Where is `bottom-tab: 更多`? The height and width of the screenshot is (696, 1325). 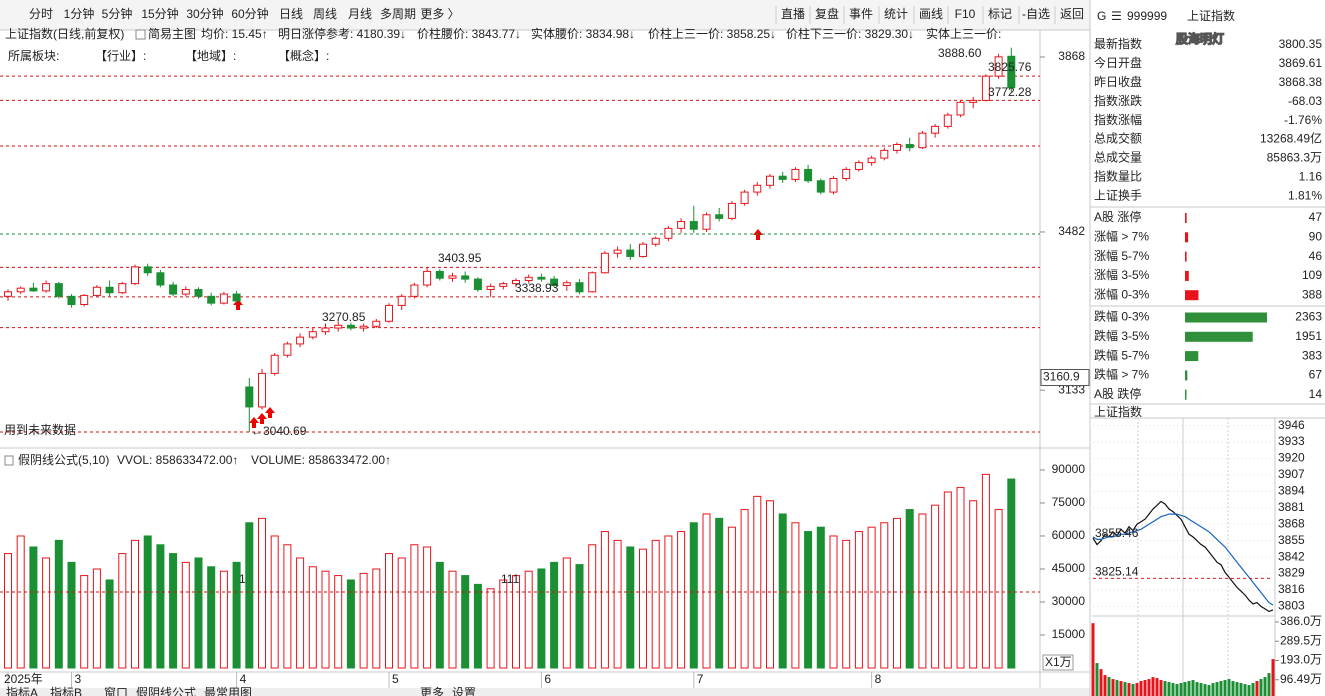 bottom-tab: 更多 is located at coordinates (432, 691).